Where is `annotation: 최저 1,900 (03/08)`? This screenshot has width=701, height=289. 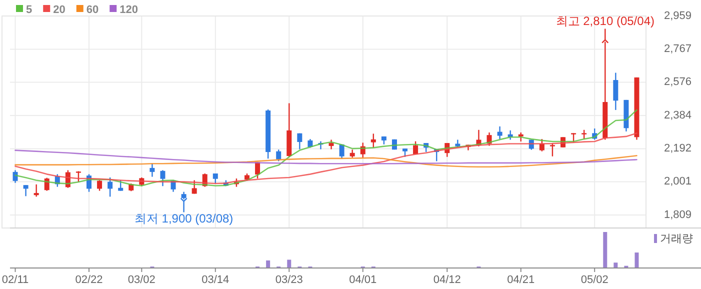
annotation: 최저 1,900 (03/08) is located at coordinates (184, 218).